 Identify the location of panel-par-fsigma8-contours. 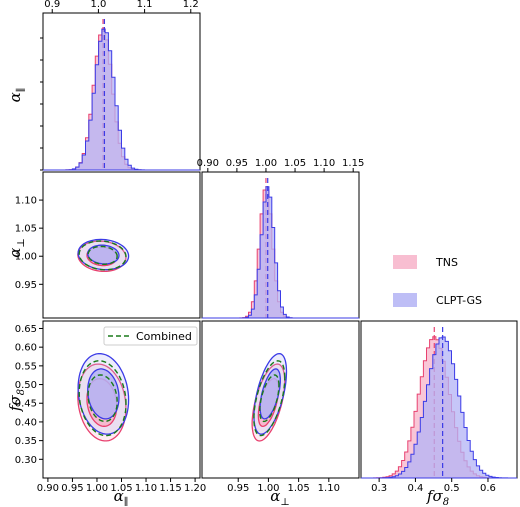
(103, 397).